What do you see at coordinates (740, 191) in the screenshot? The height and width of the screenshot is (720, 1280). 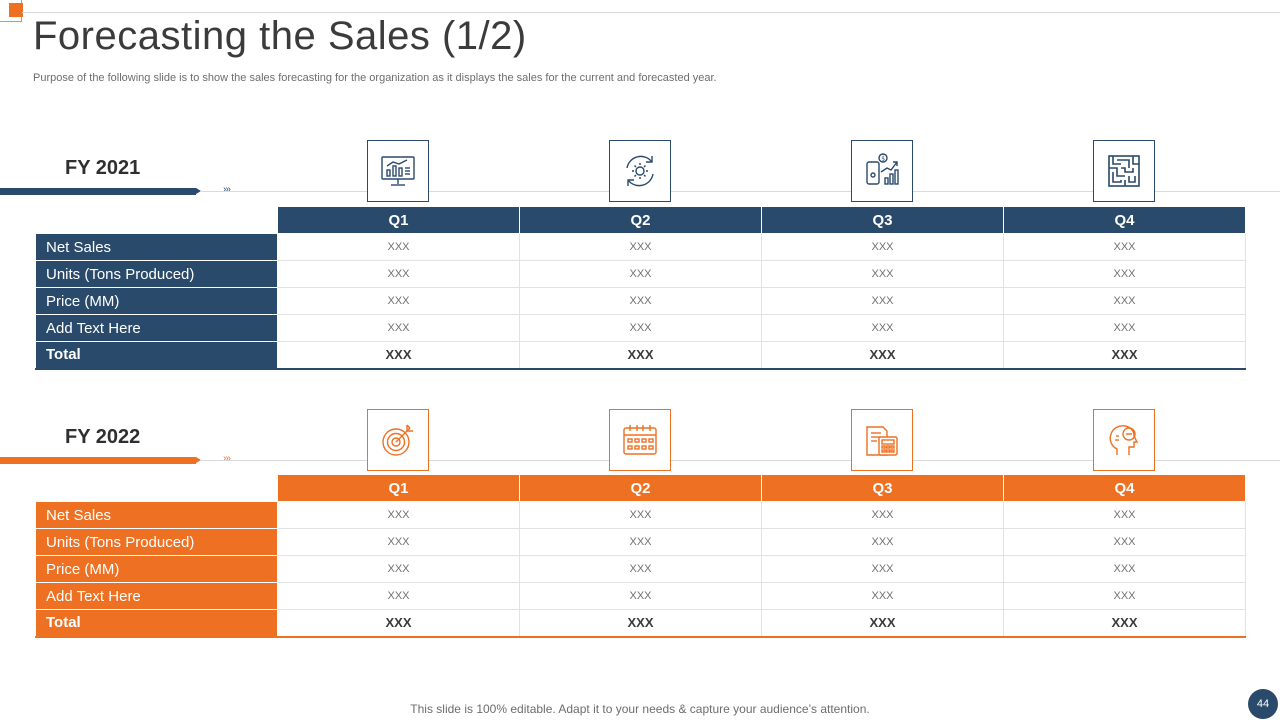 I see `fy2021-rule` at bounding box center [740, 191].